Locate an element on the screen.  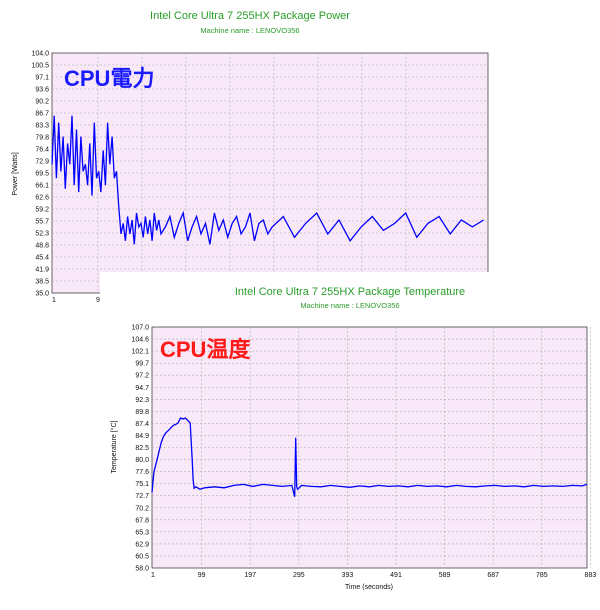
y-tick-label: 52.3 is located at coordinates (42, 234).